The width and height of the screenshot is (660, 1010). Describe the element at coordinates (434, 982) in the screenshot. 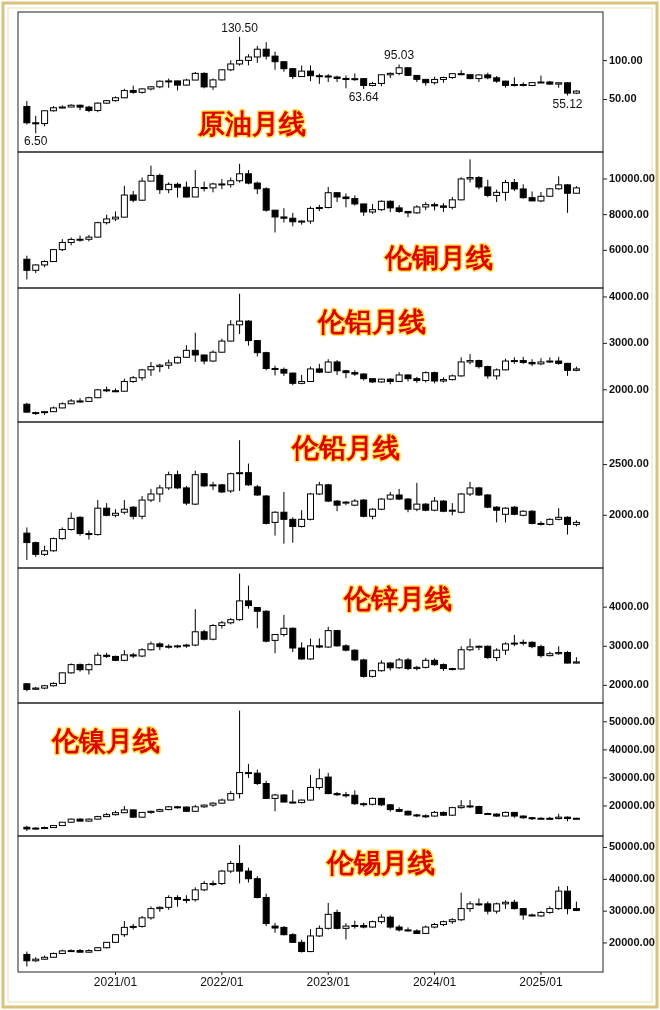

I see `x-tick-label: 2024/01` at that location.